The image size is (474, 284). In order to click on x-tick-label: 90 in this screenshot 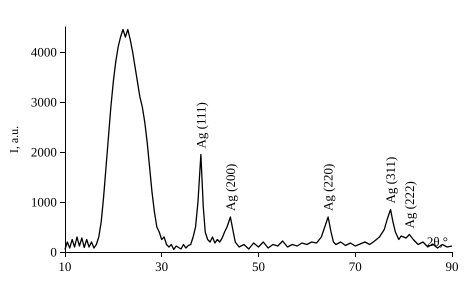, I will do `click(452, 266)`.